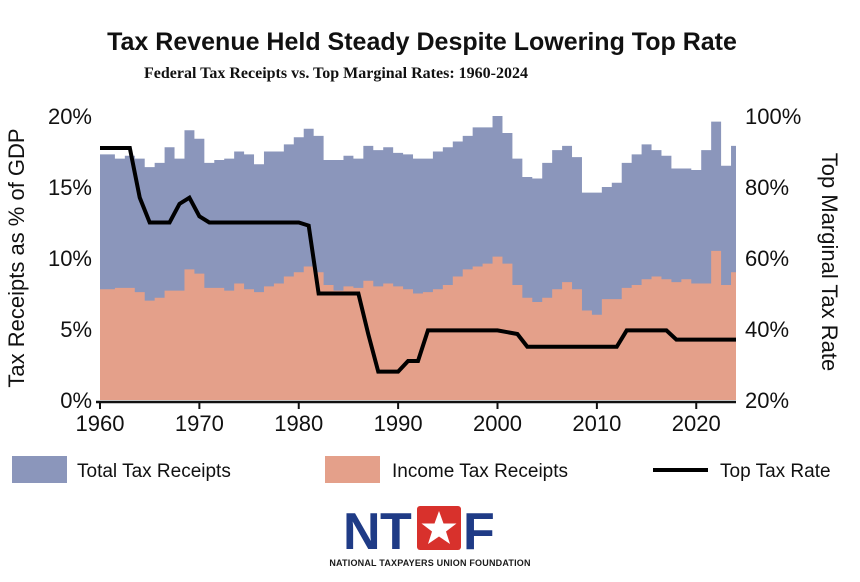  What do you see at coordinates (39, 469) in the screenshot?
I see `legend-swatch-total` at bounding box center [39, 469].